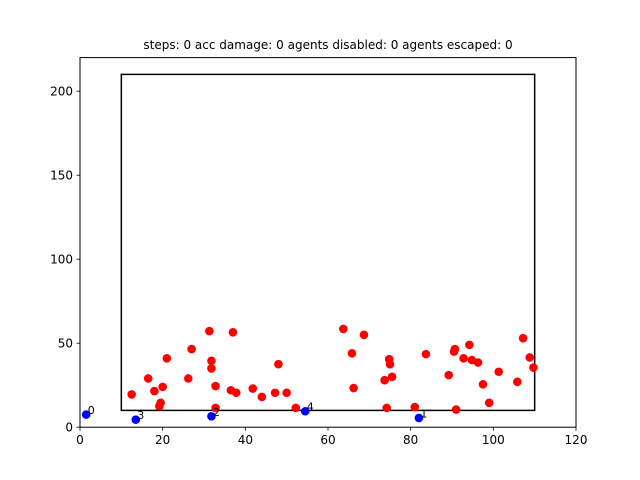 The width and height of the screenshot is (640, 480). I want to click on y-tick-label: 150, so click(61, 176).